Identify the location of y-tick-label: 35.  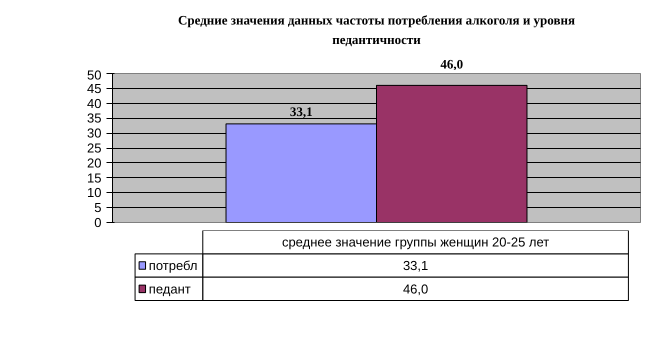
(94, 118).